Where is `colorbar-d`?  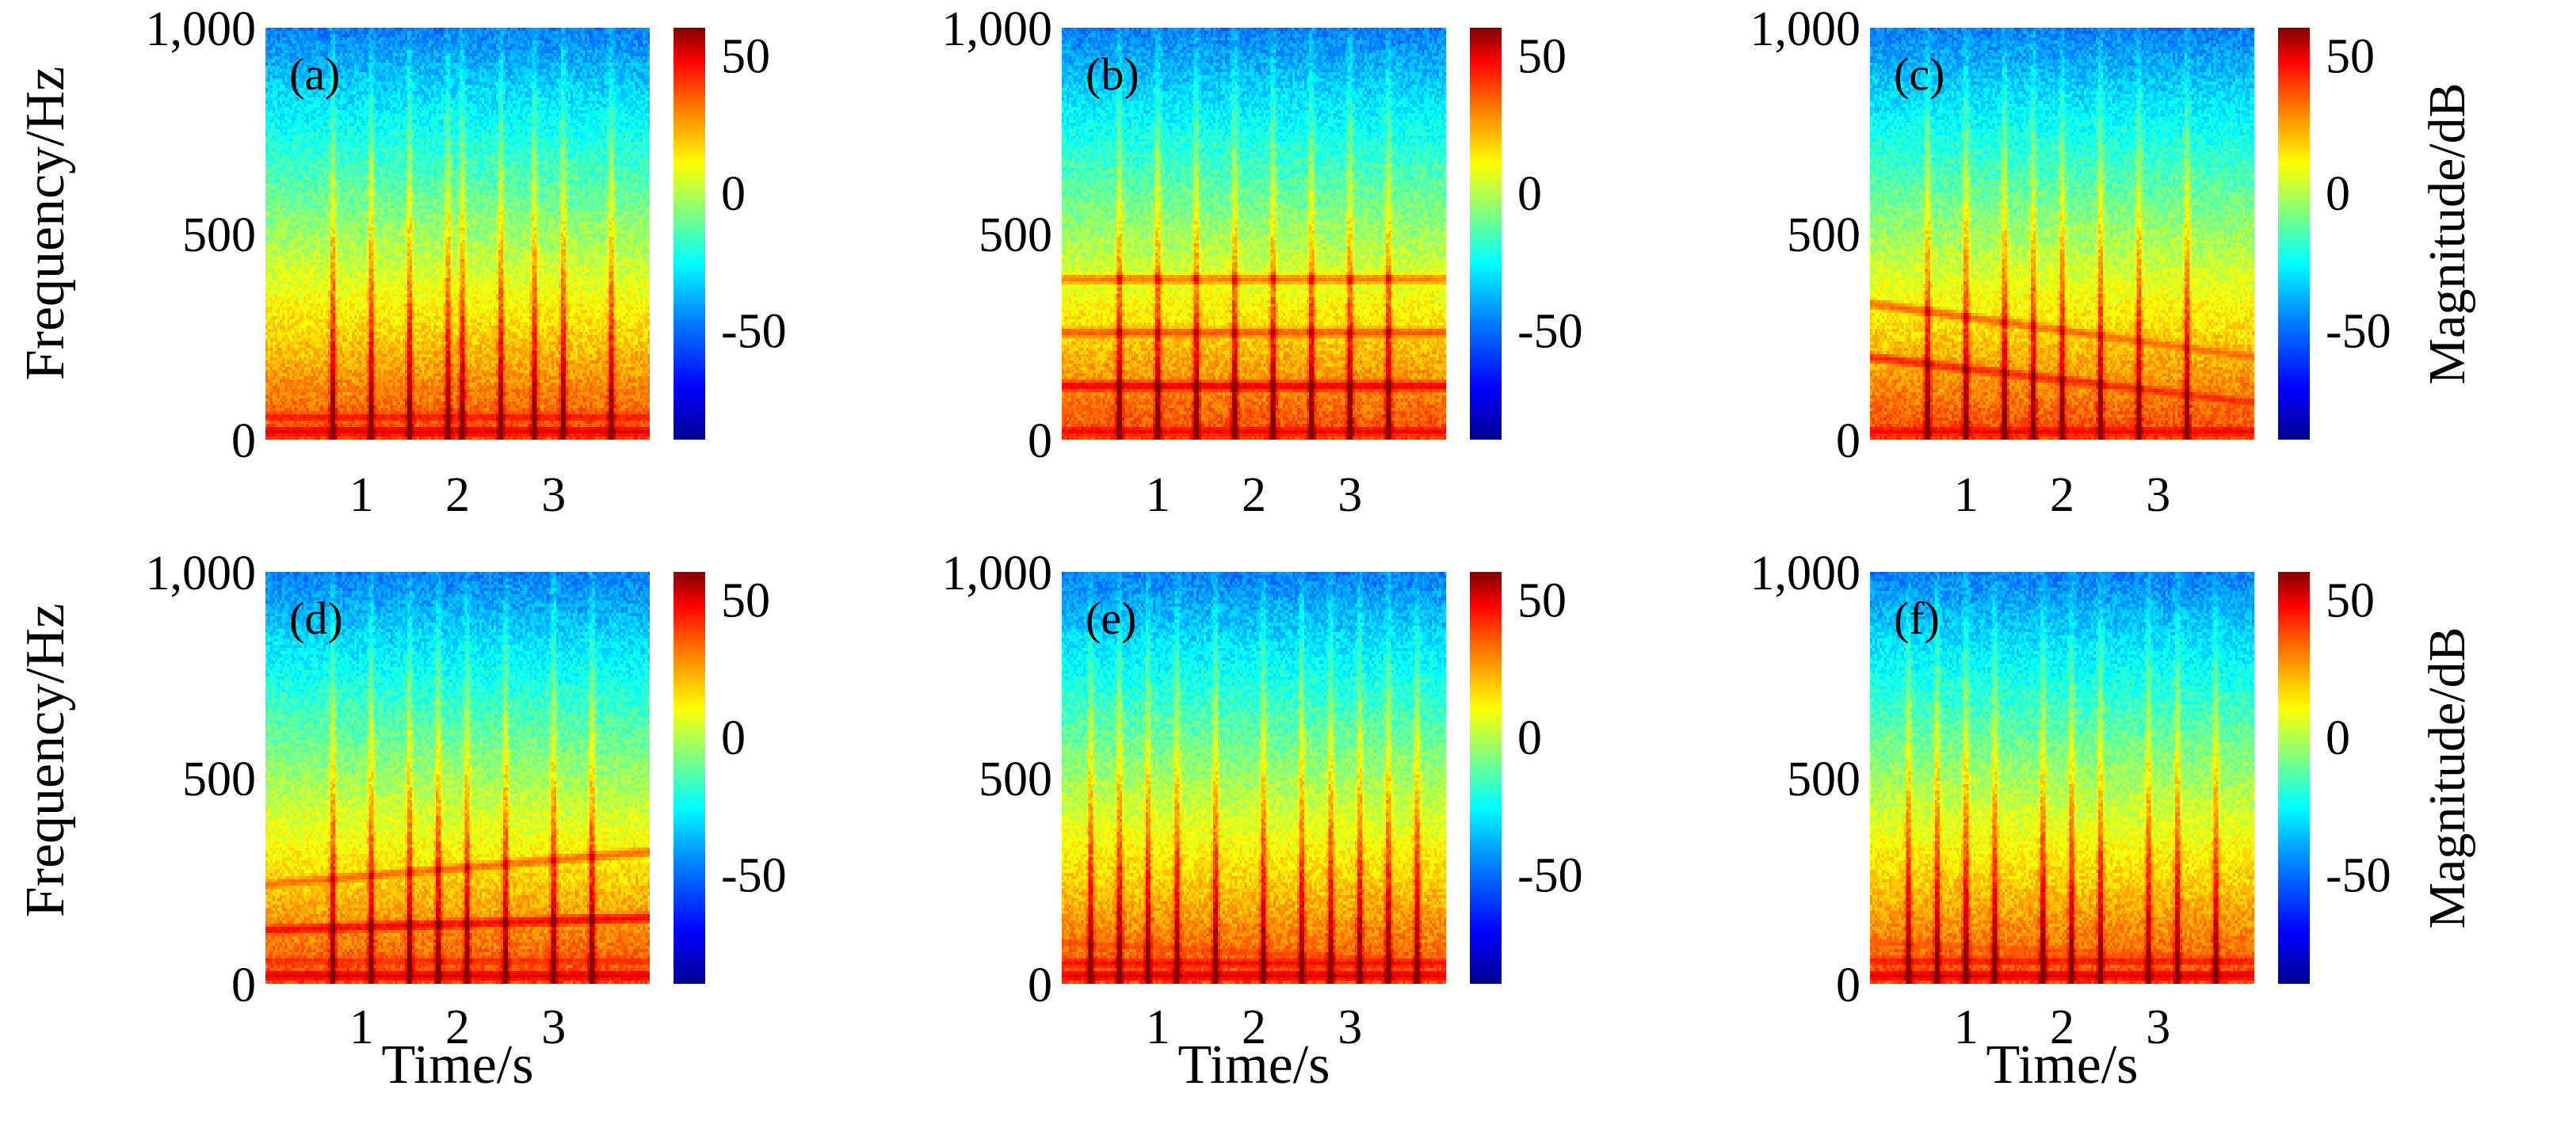 colorbar-d is located at coordinates (689, 778).